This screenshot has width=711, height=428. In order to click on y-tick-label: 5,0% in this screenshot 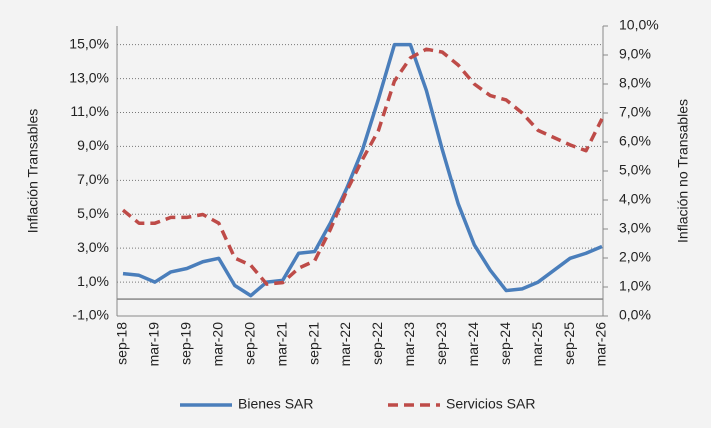, I will do `click(93, 213)`.